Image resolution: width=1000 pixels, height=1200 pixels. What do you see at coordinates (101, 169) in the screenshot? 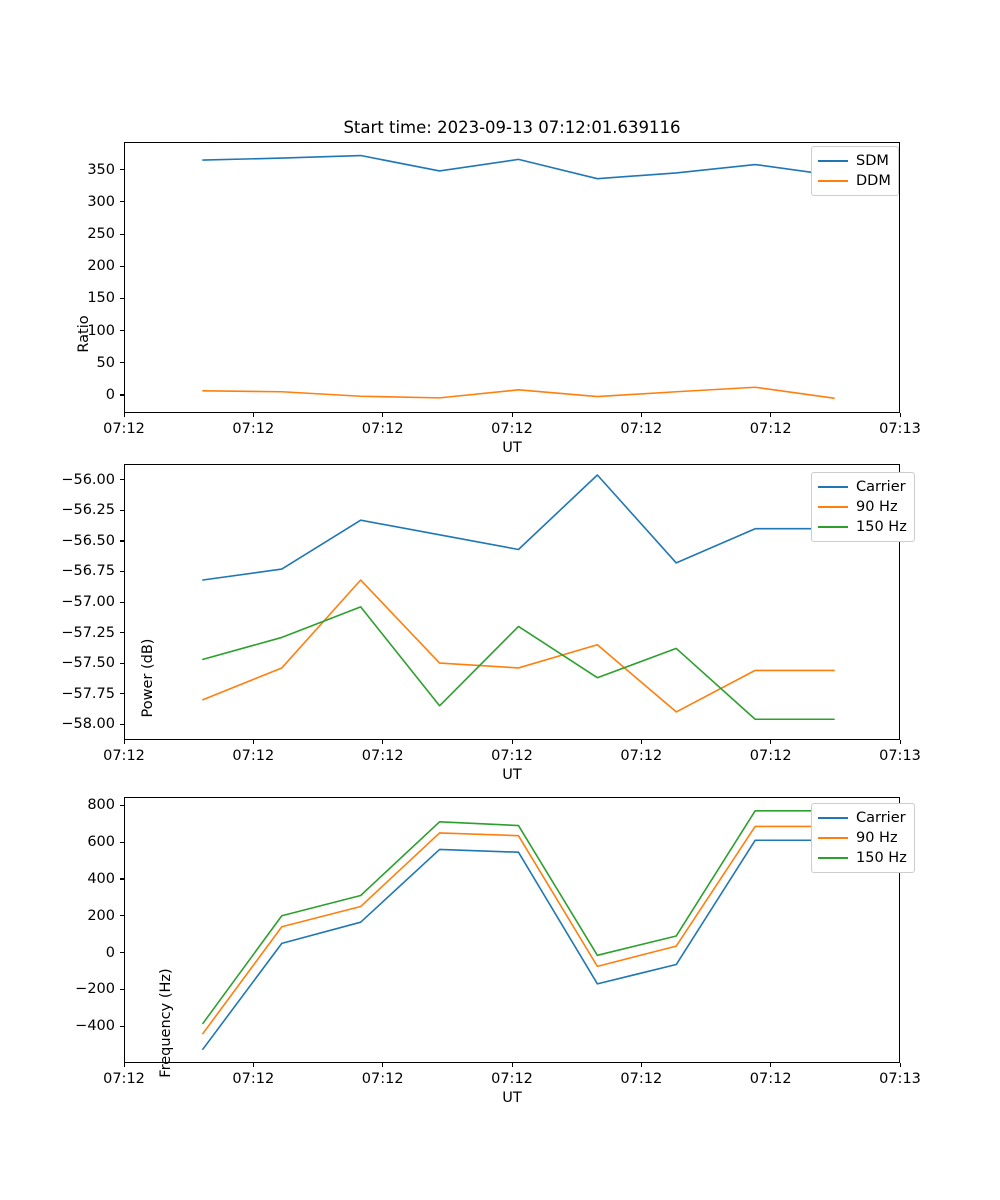
I see `y-tick-label: 350` at bounding box center [101, 169].